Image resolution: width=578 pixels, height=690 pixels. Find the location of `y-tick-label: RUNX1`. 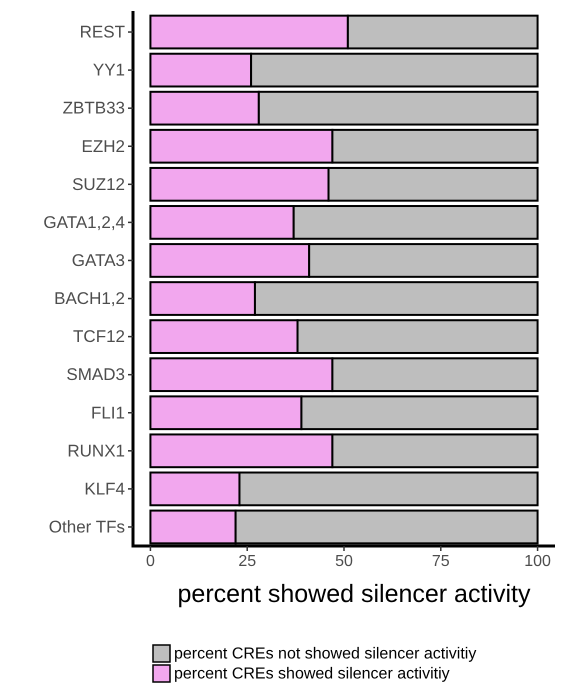

y-tick-label: RUNX1 is located at coordinates (96, 450).